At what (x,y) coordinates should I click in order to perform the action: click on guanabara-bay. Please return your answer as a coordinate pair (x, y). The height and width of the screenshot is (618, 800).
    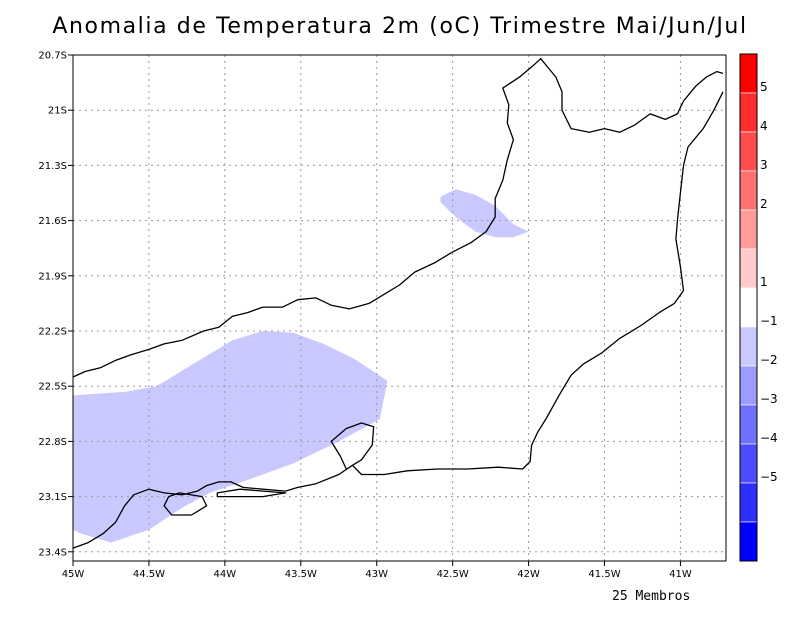
    Looking at the image, I should click on (352, 446).